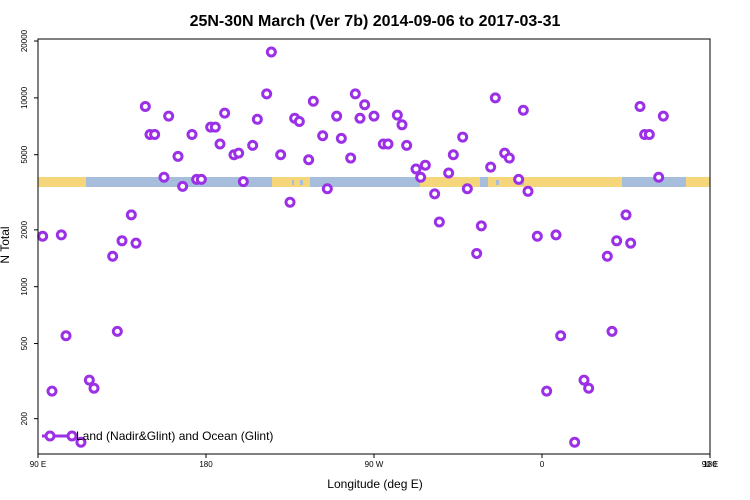  What do you see at coordinates (24, 40) in the screenshot?
I see `y-tick-label: 20000` at bounding box center [24, 40].